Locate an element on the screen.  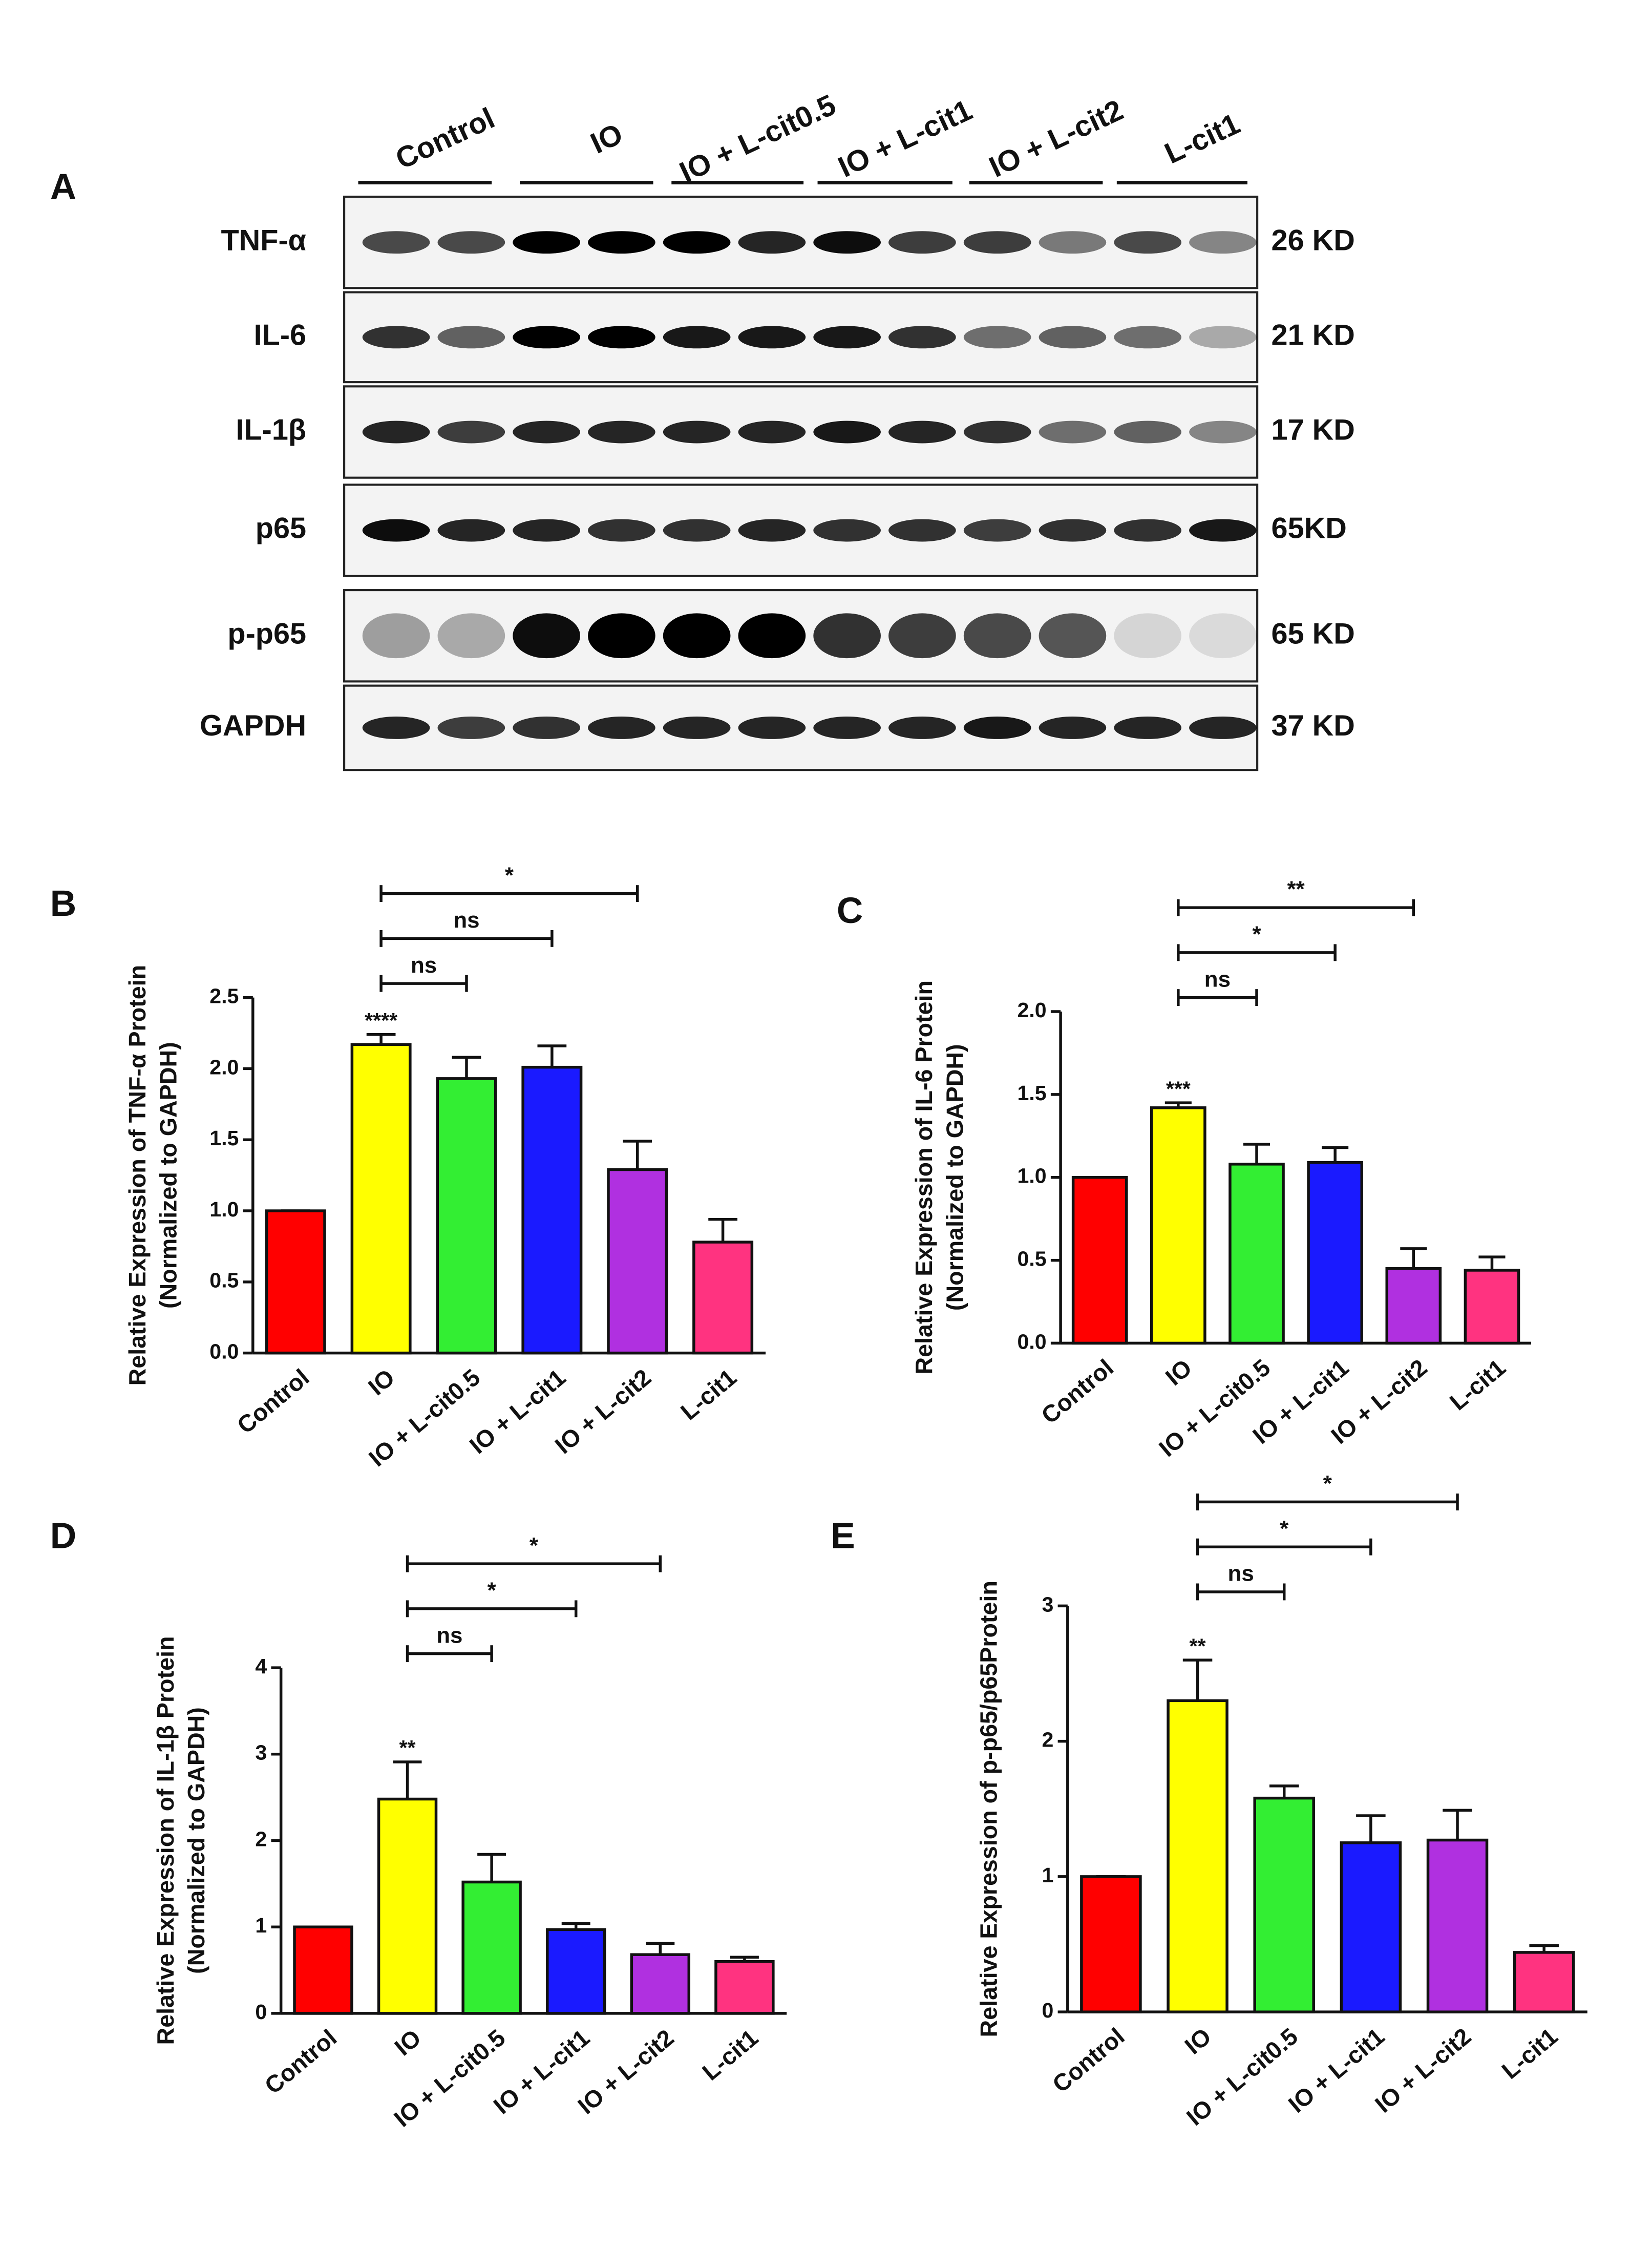
panel-letter: B is located at coordinates (63, 903).